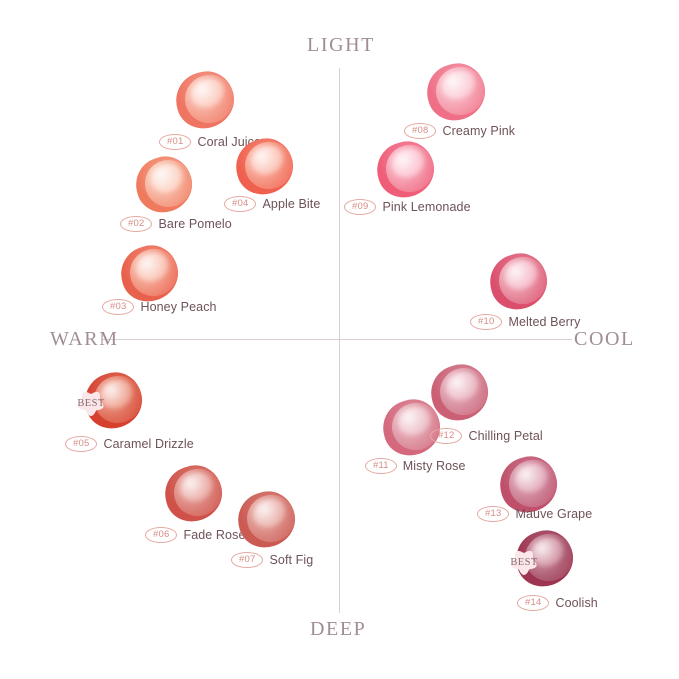 The height and width of the screenshot is (679, 679). What do you see at coordinates (505, 436) in the screenshot?
I see `shade-name-label: Chilling Petal` at bounding box center [505, 436].